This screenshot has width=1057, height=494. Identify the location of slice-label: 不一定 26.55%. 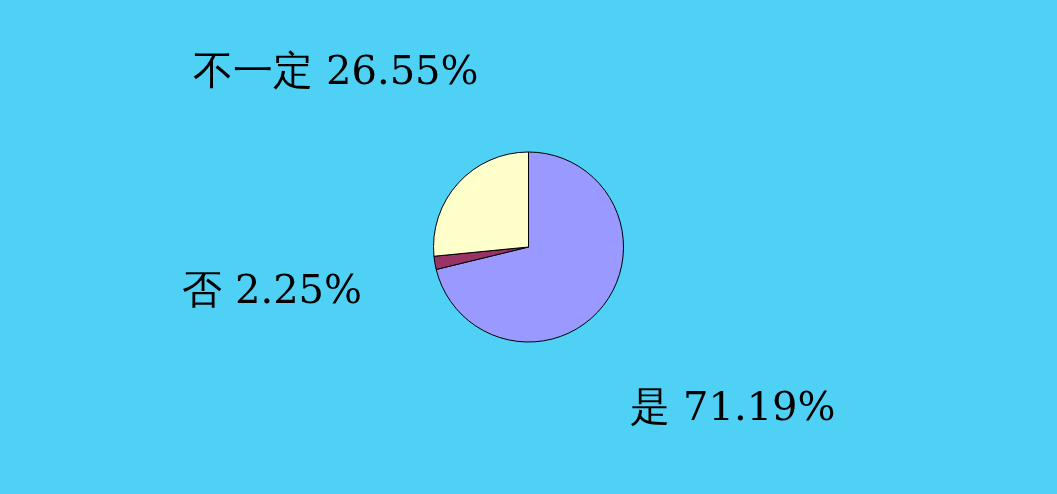
(336, 70).